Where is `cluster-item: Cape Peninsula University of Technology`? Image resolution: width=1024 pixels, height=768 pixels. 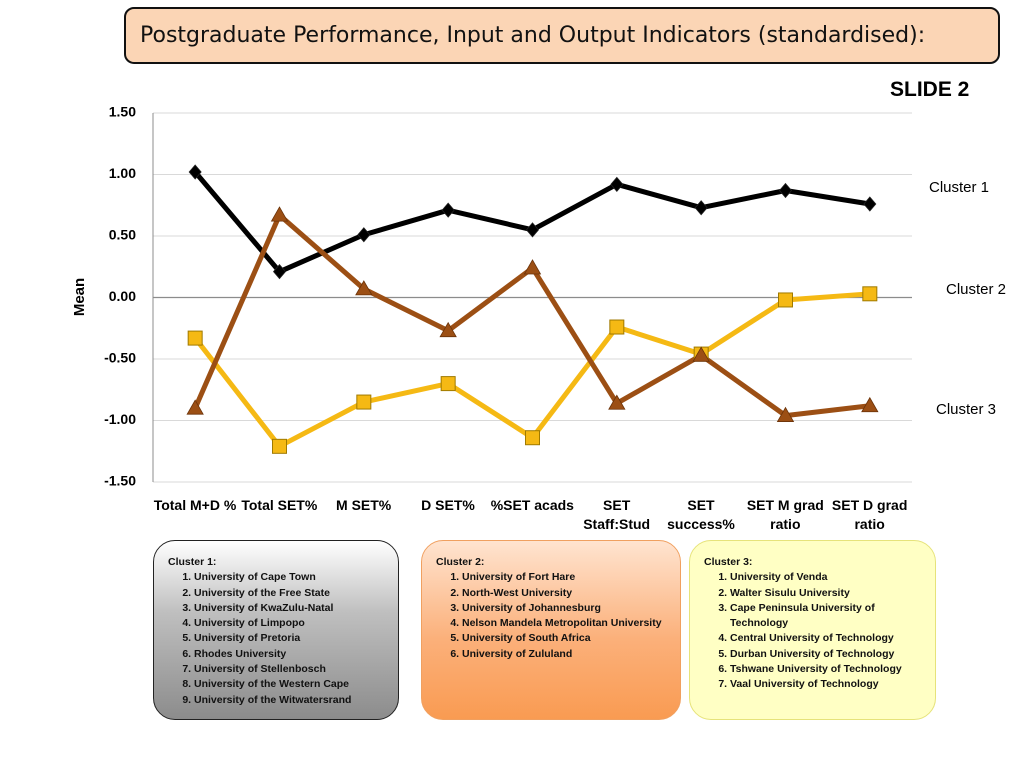
cluster-item: Cape Peninsula University of Technology is located at coordinates (828, 616).